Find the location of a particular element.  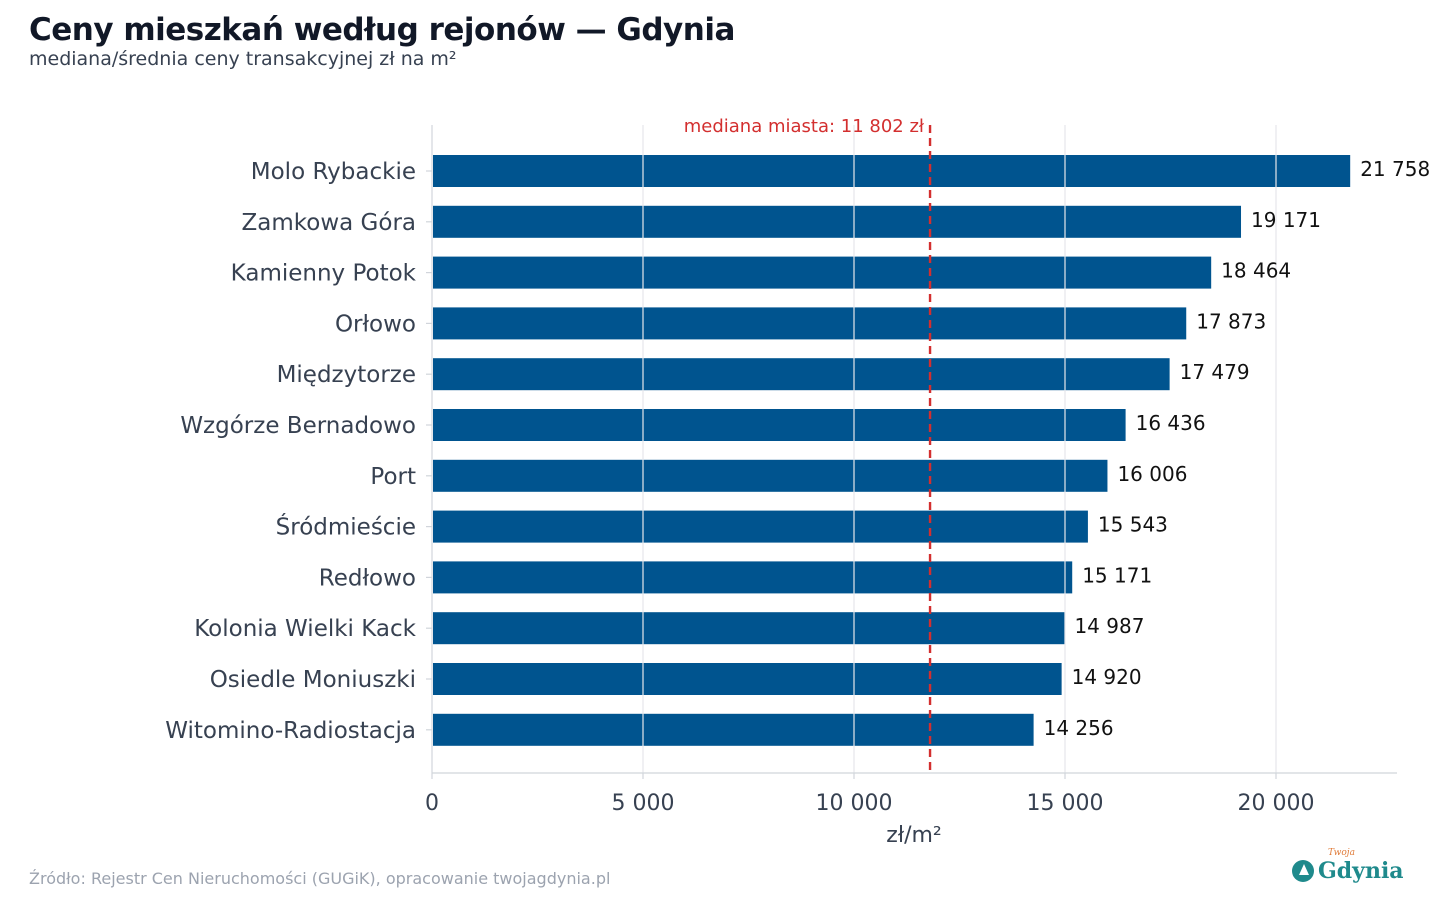

category-label: Śródmieście is located at coordinates (346, 527).